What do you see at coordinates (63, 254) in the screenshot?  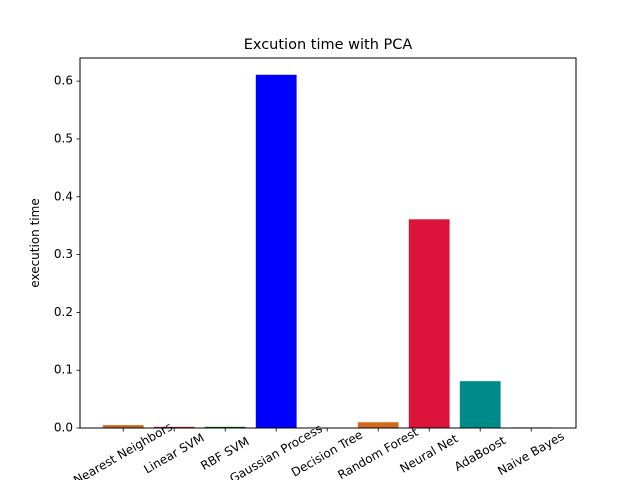 I see `y-tick-label: 0.3` at bounding box center [63, 254].